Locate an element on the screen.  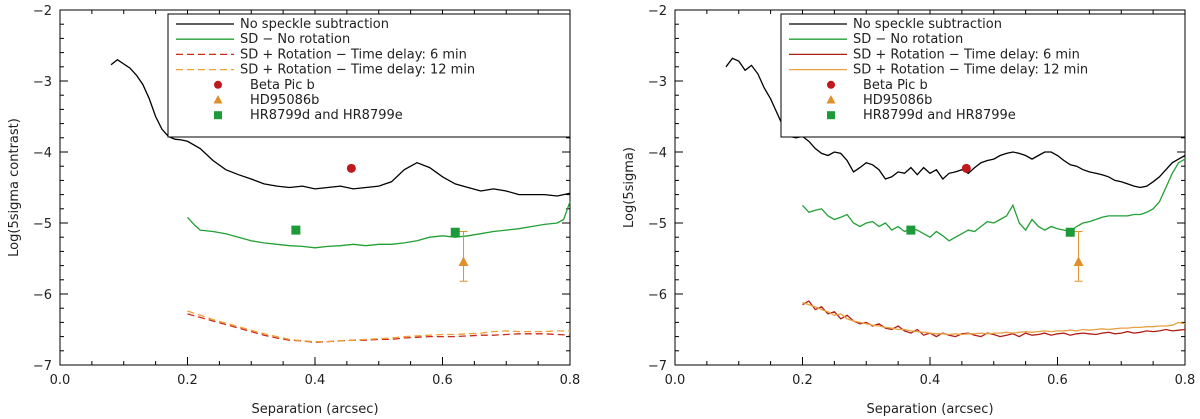
y-axis-title: Log(5sigma) is located at coordinates (629, 187).